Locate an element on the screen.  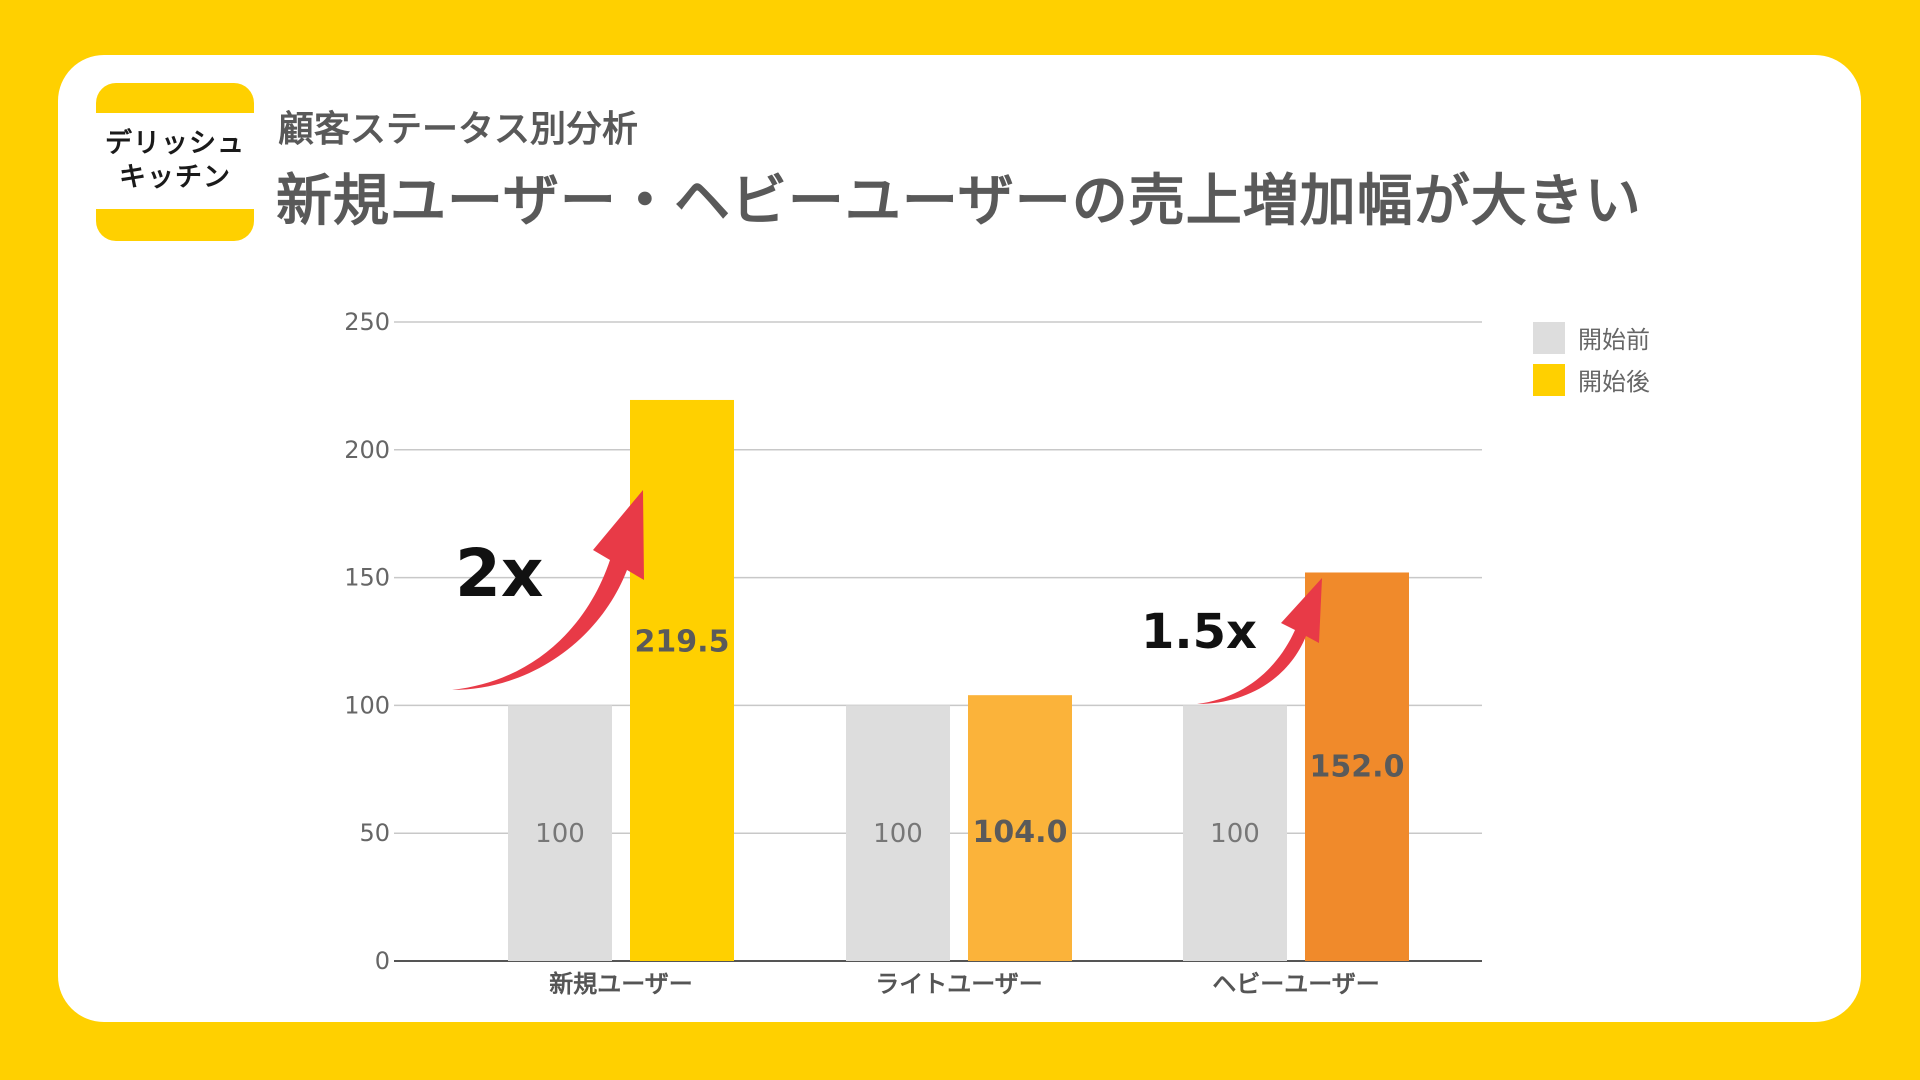
data-label-after: 152.0 is located at coordinates (1357, 766).